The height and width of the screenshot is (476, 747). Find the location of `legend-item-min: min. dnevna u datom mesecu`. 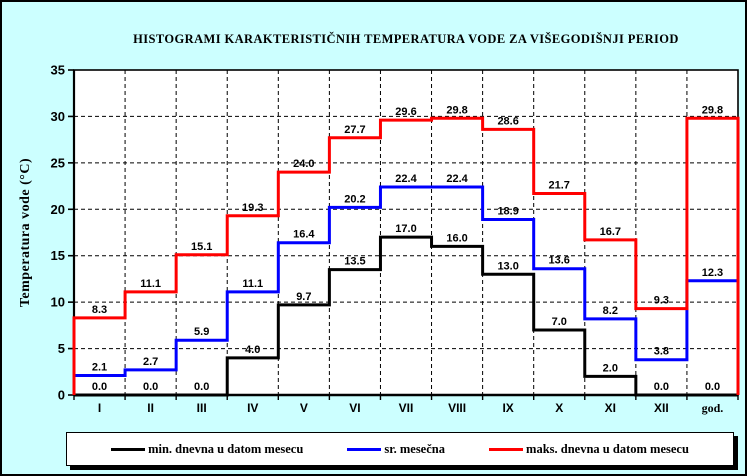

legend-item-min: min. dnevna u datom mesecu is located at coordinates (207, 449).